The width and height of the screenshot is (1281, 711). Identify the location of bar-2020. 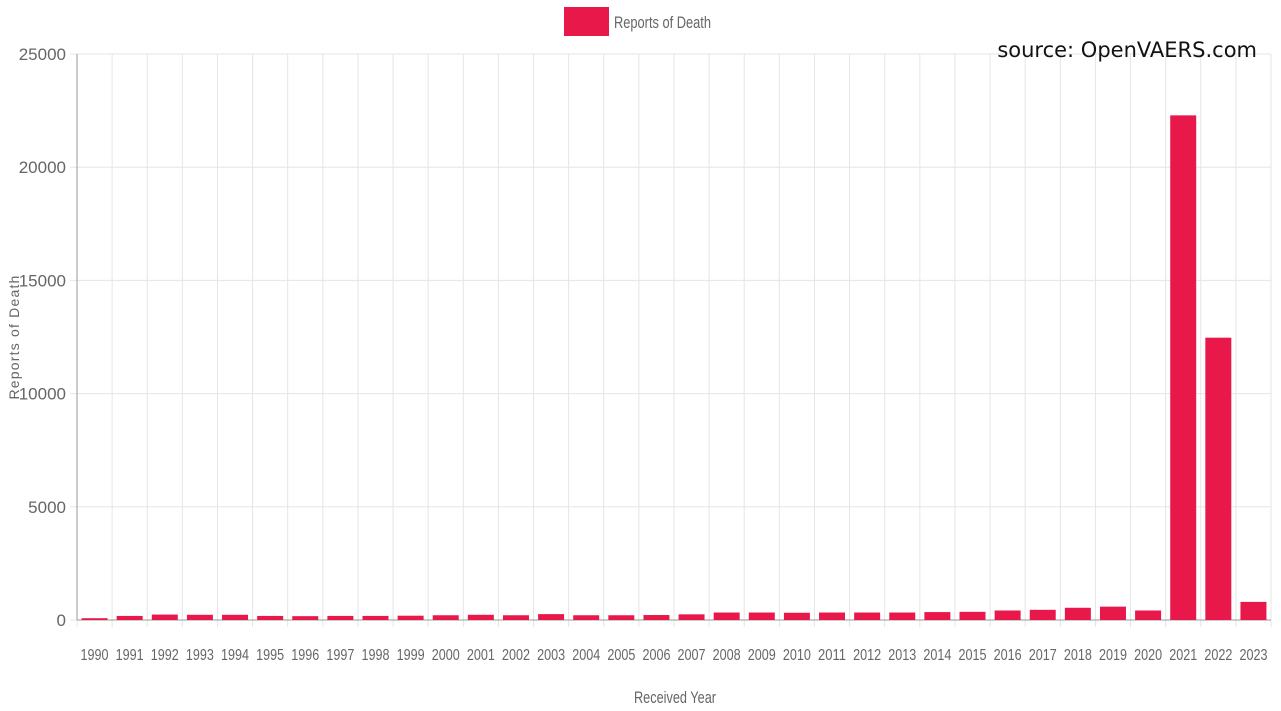
(1148, 615).